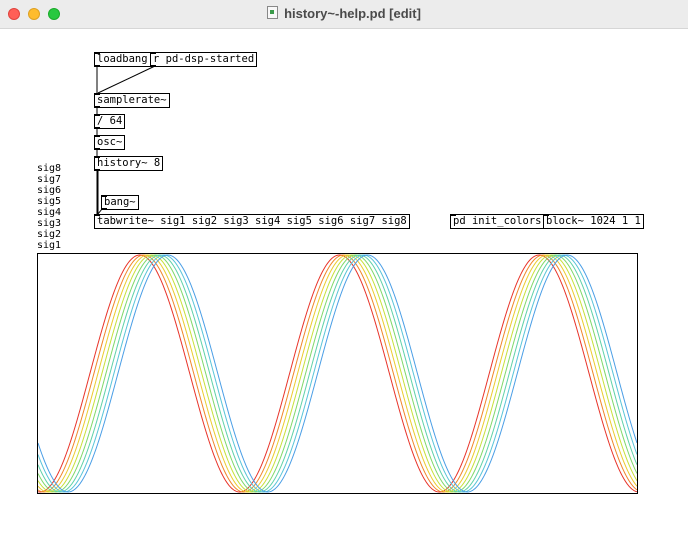  I want to click on array-label: sig4, so click(49, 212).